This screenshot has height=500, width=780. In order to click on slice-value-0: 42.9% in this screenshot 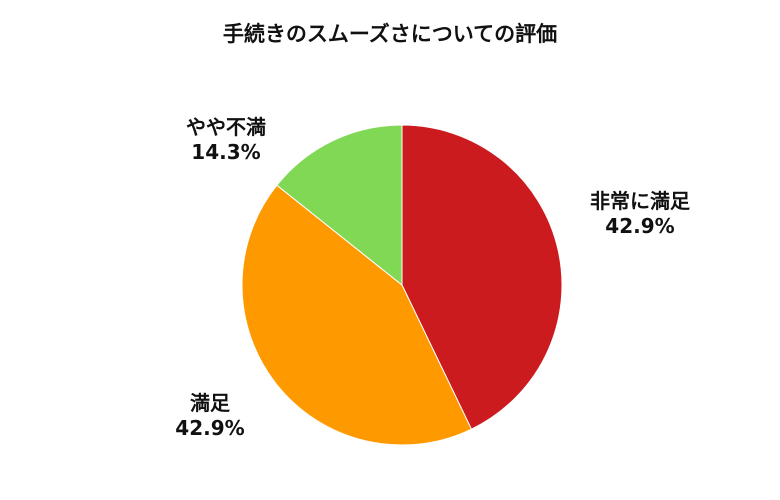, I will do `click(640, 226)`.